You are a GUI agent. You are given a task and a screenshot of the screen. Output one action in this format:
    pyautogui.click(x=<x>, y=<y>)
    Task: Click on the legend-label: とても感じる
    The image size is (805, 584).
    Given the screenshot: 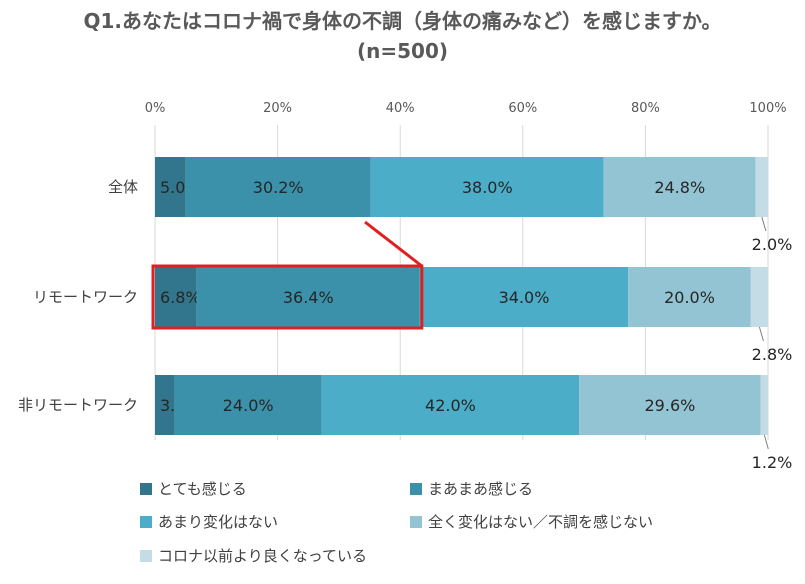 What is the action you would take?
    pyautogui.click(x=202, y=489)
    